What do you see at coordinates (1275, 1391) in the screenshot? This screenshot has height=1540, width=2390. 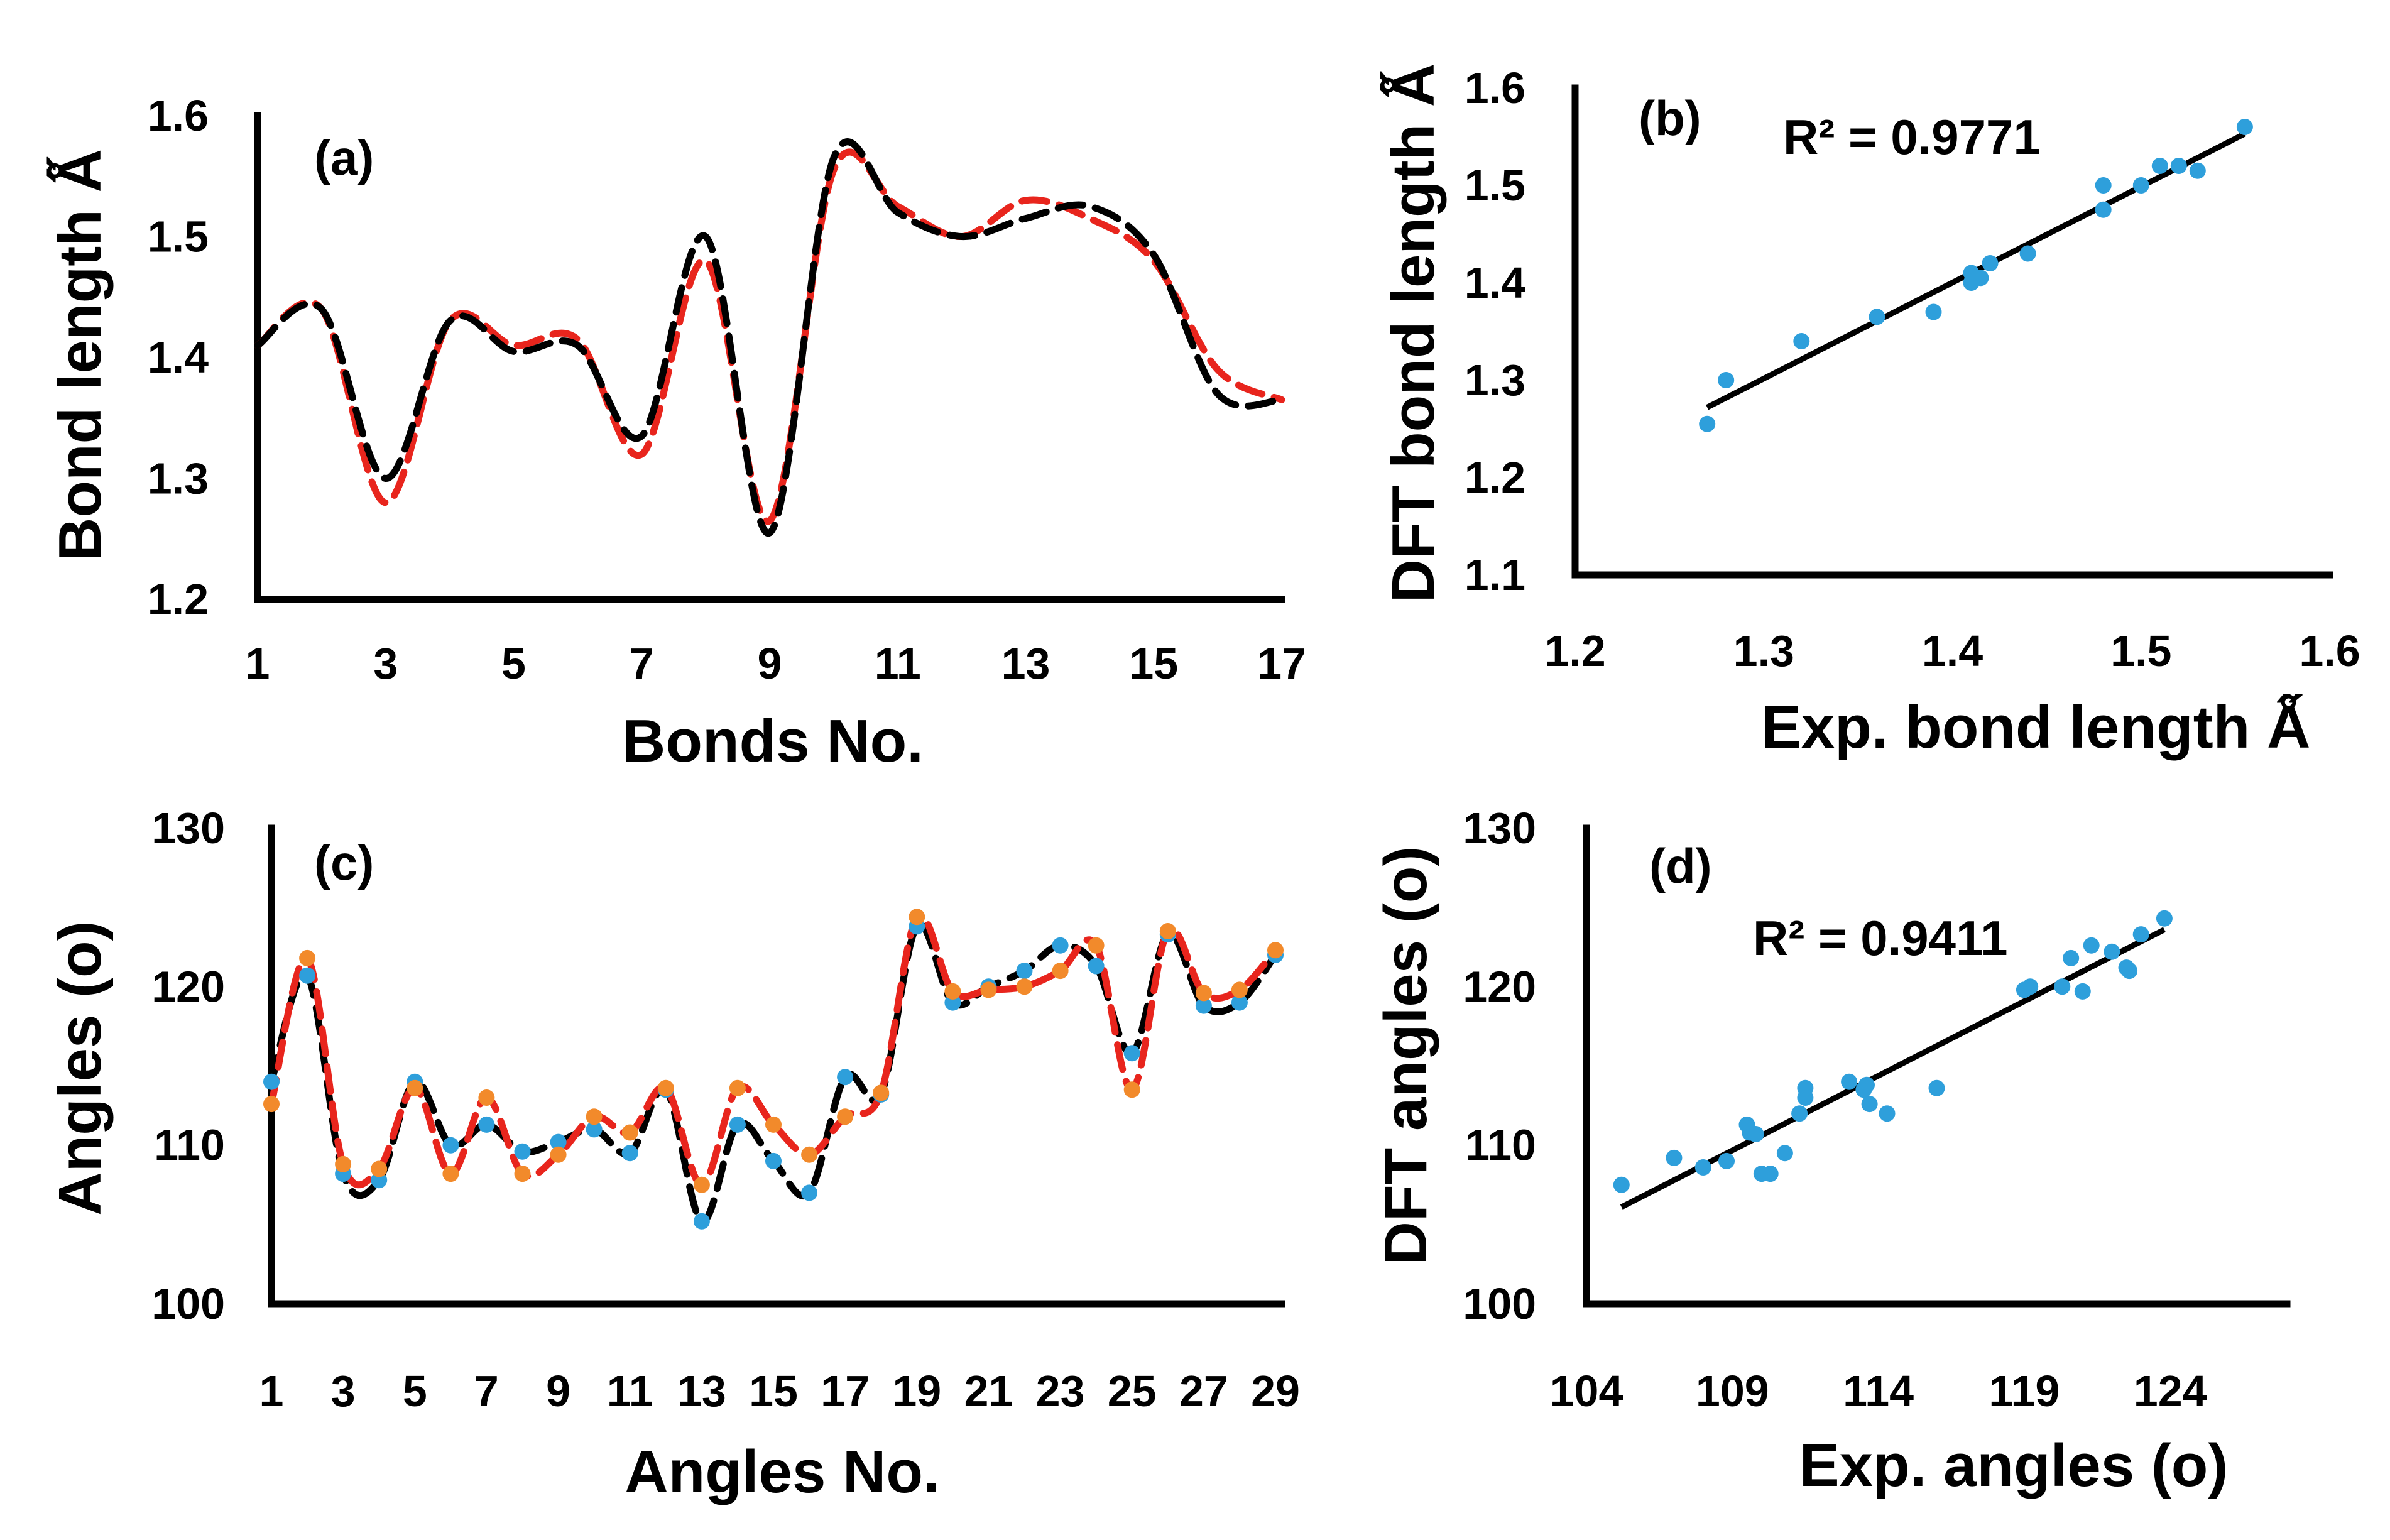 I see `panel-c-x-tick-label: 29` at bounding box center [1275, 1391].